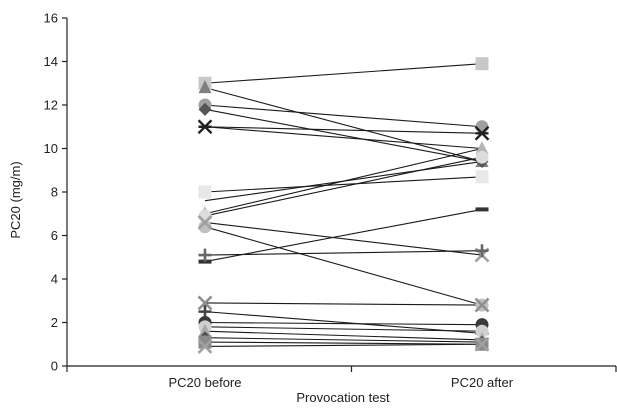 The width and height of the screenshot is (617, 408). Describe the element at coordinates (205, 382) in the screenshot. I see `x-tick-label: PC20 before` at that location.